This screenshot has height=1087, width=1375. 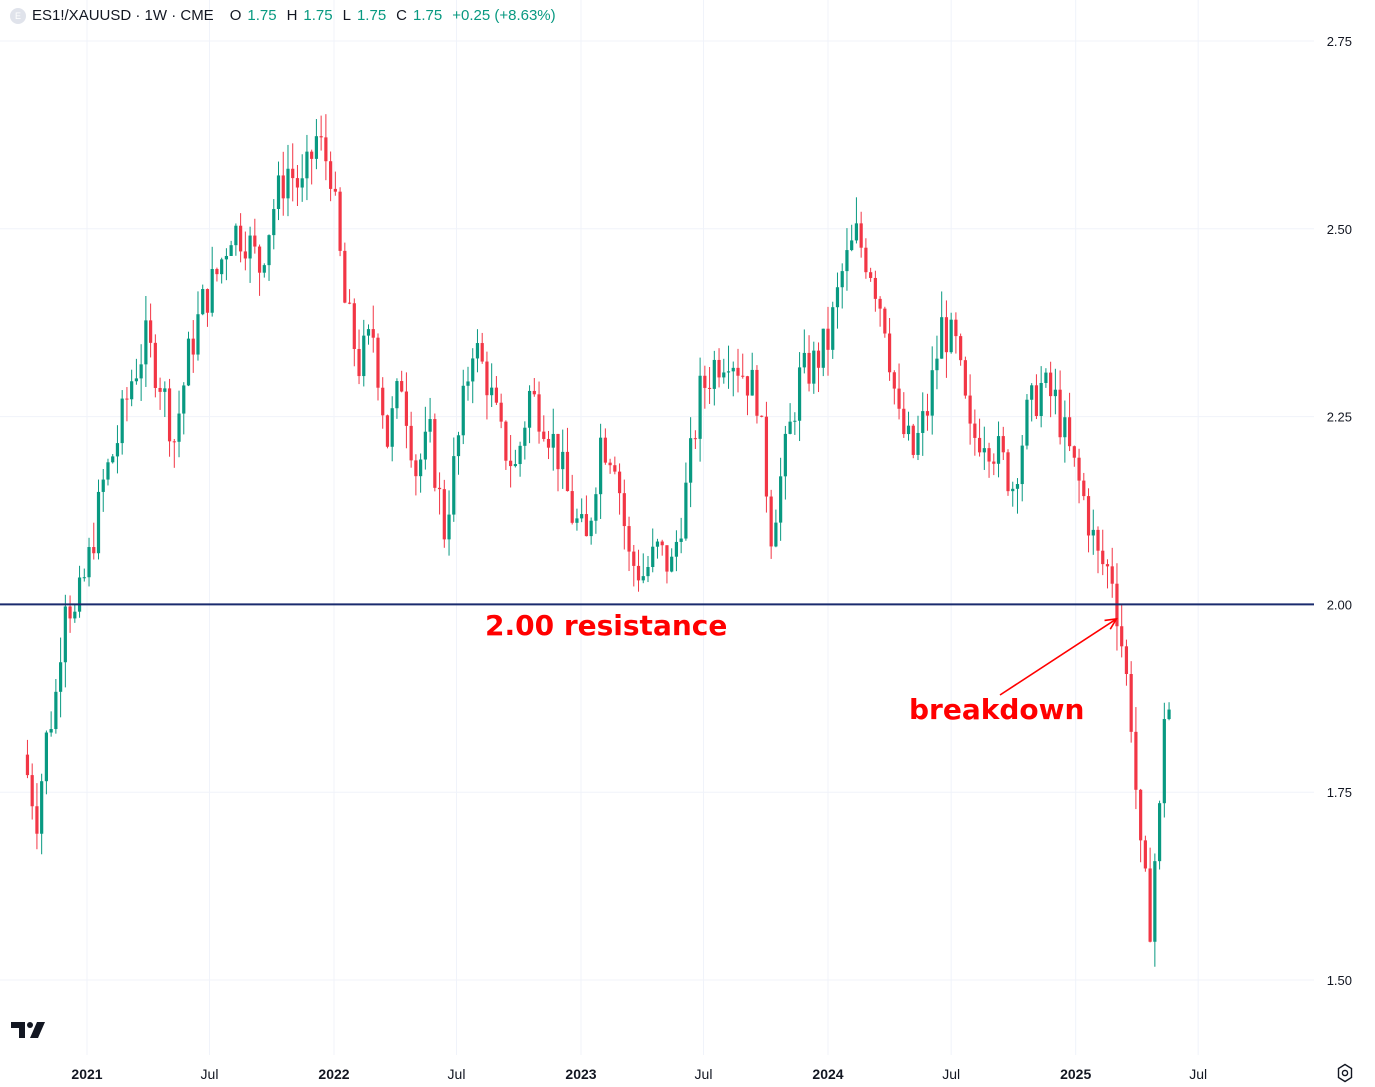 What do you see at coordinates (1111, 624) in the screenshot?
I see `breakdown-arrowhead` at bounding box center [1111, 624].